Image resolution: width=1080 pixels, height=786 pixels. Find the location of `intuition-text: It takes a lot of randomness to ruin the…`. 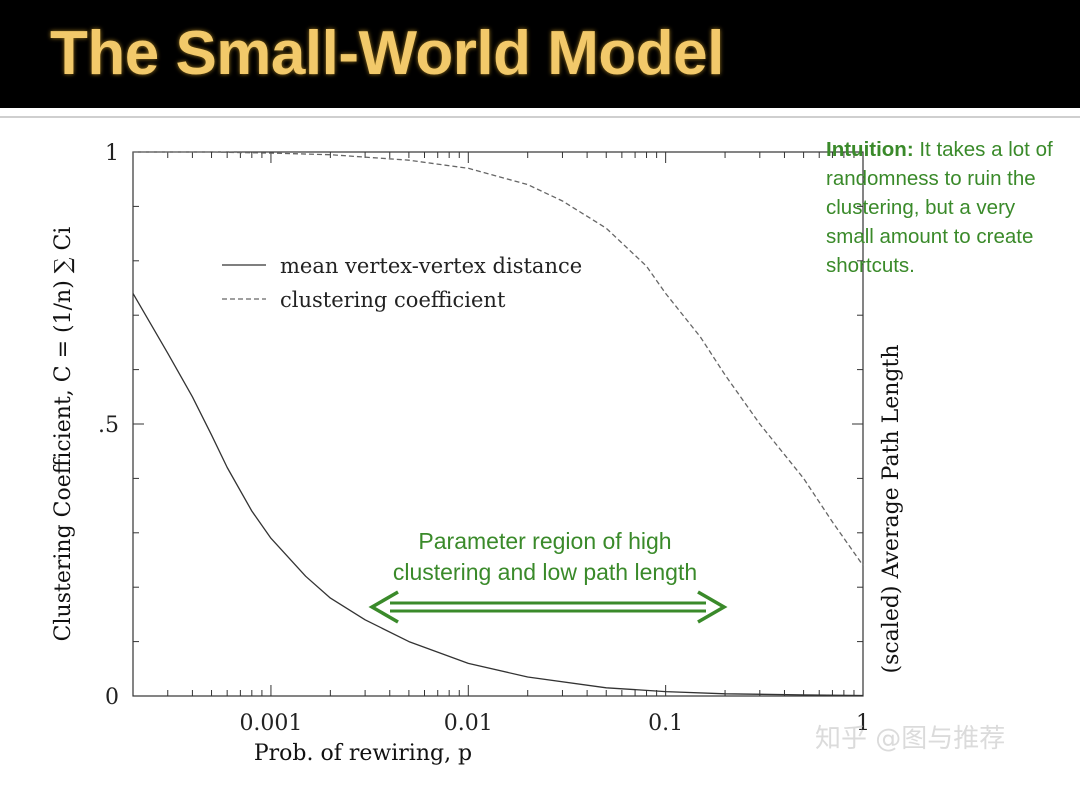

intuition-text: It takes a lot of randomness to ruin the… is located at coordinates (939, 207).